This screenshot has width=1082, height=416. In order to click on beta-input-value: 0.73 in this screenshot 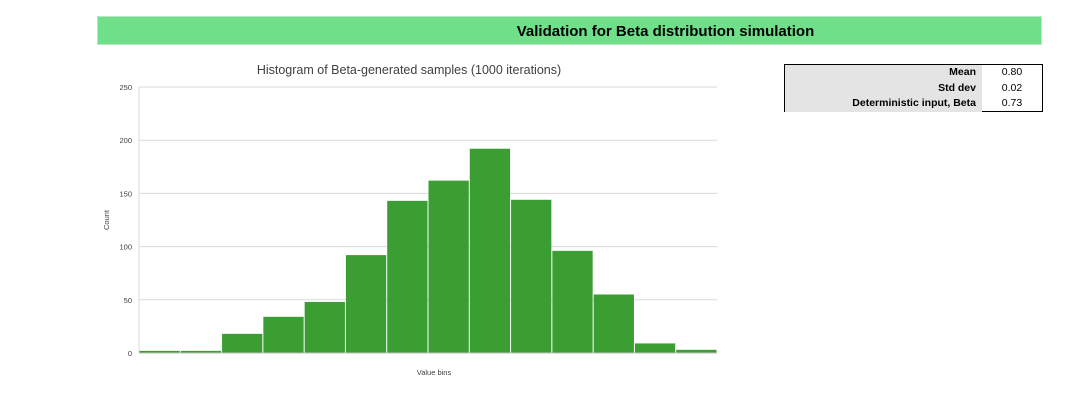, I will do `click(1012, 103)`.